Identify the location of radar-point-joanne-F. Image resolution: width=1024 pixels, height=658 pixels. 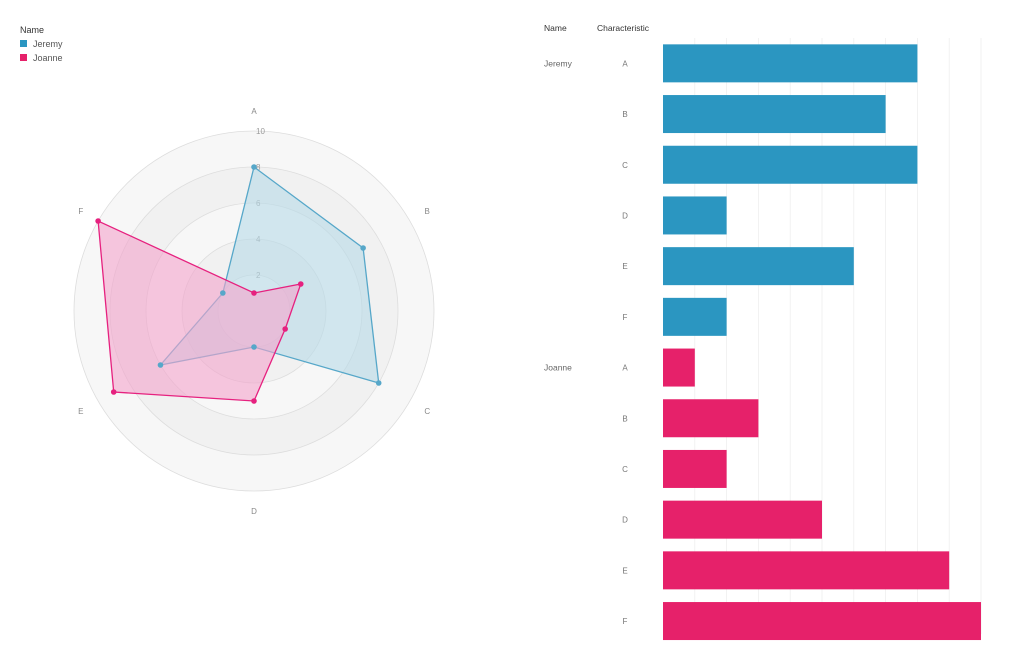
(98, 221).